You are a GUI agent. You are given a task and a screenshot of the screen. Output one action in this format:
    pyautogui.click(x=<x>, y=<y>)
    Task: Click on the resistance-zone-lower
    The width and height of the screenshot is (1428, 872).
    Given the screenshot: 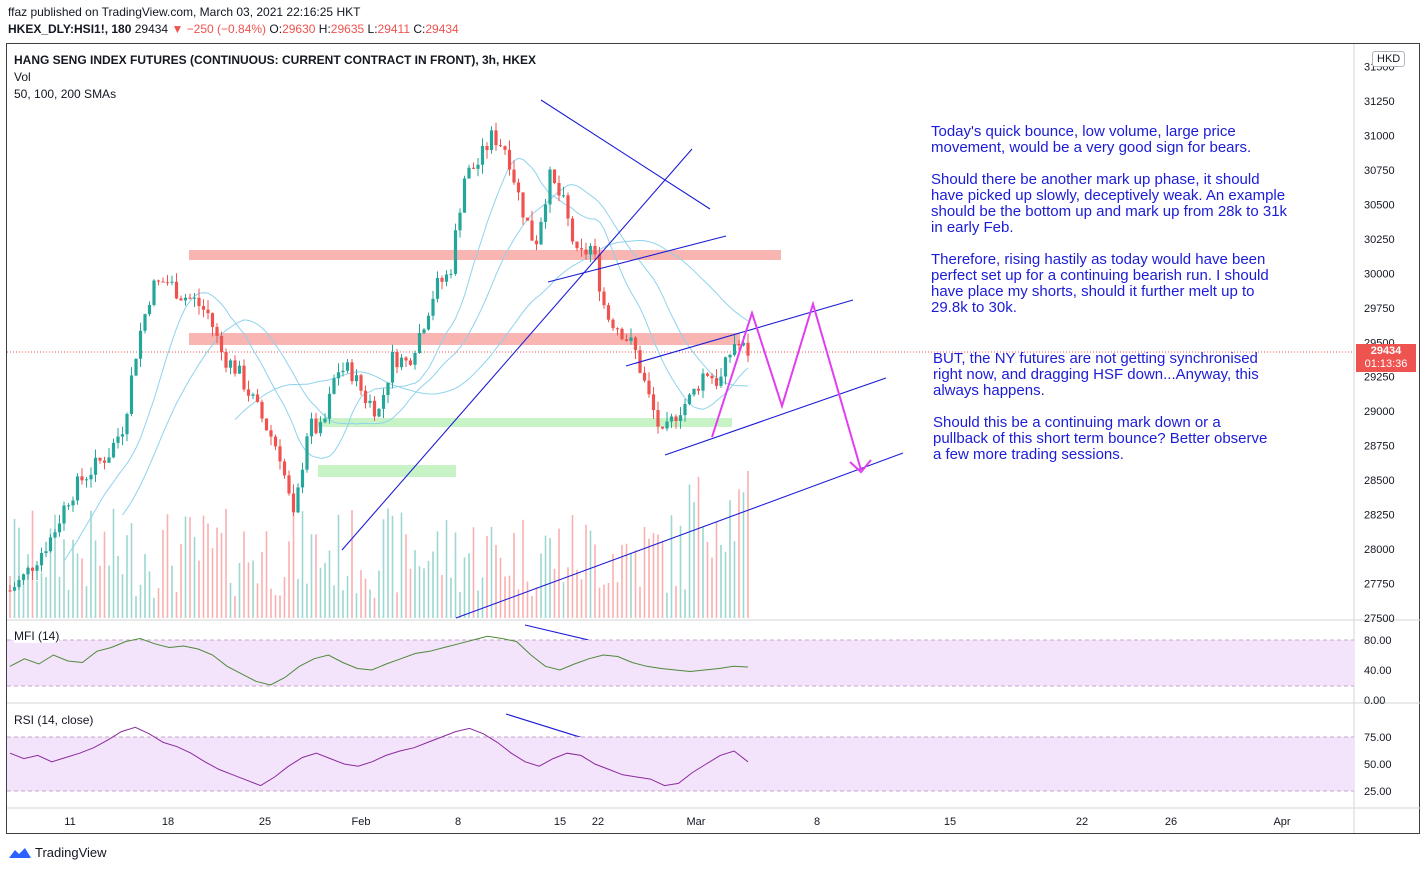 What is the action you would take?
    pyautogui.click(x=464, y=339)
    